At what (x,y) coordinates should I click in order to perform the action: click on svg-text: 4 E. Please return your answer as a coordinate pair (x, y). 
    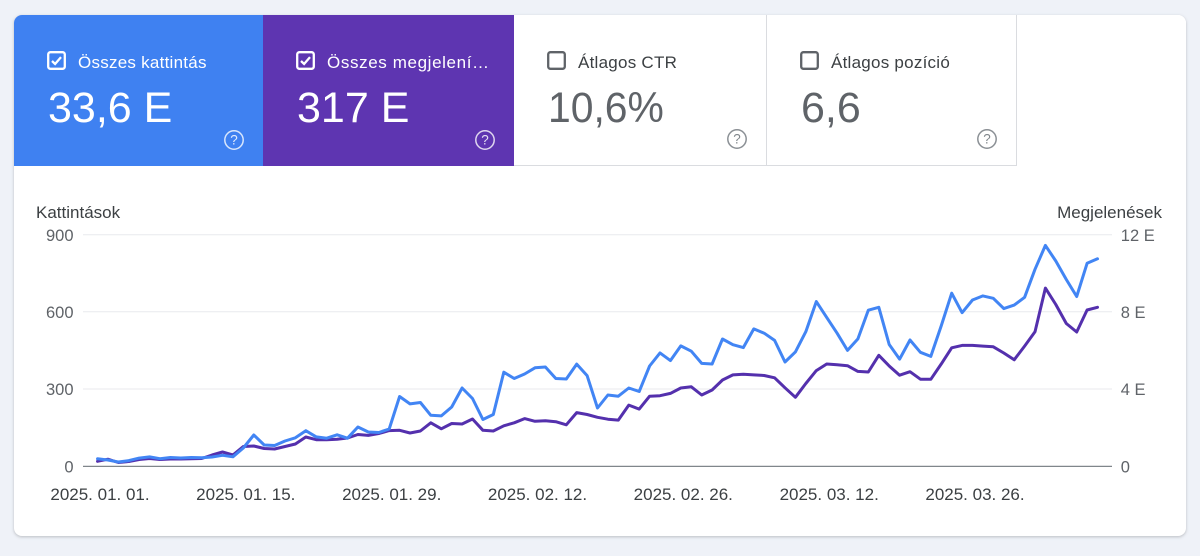
    Looking at the image, I should click on (1133, 390).